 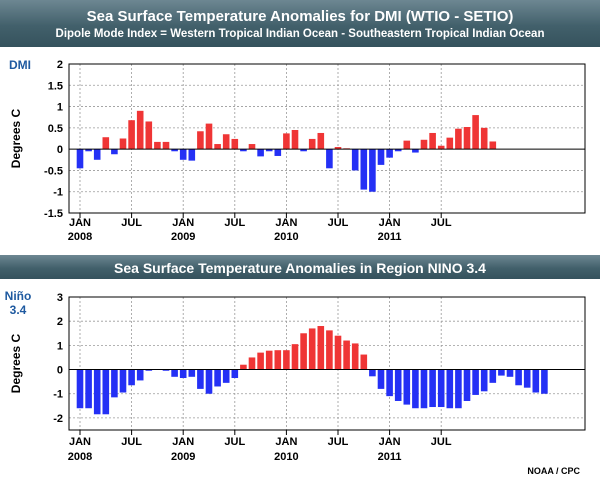 I want to click on credit-text: NOAA / CPC, so click(x=553, y=471).